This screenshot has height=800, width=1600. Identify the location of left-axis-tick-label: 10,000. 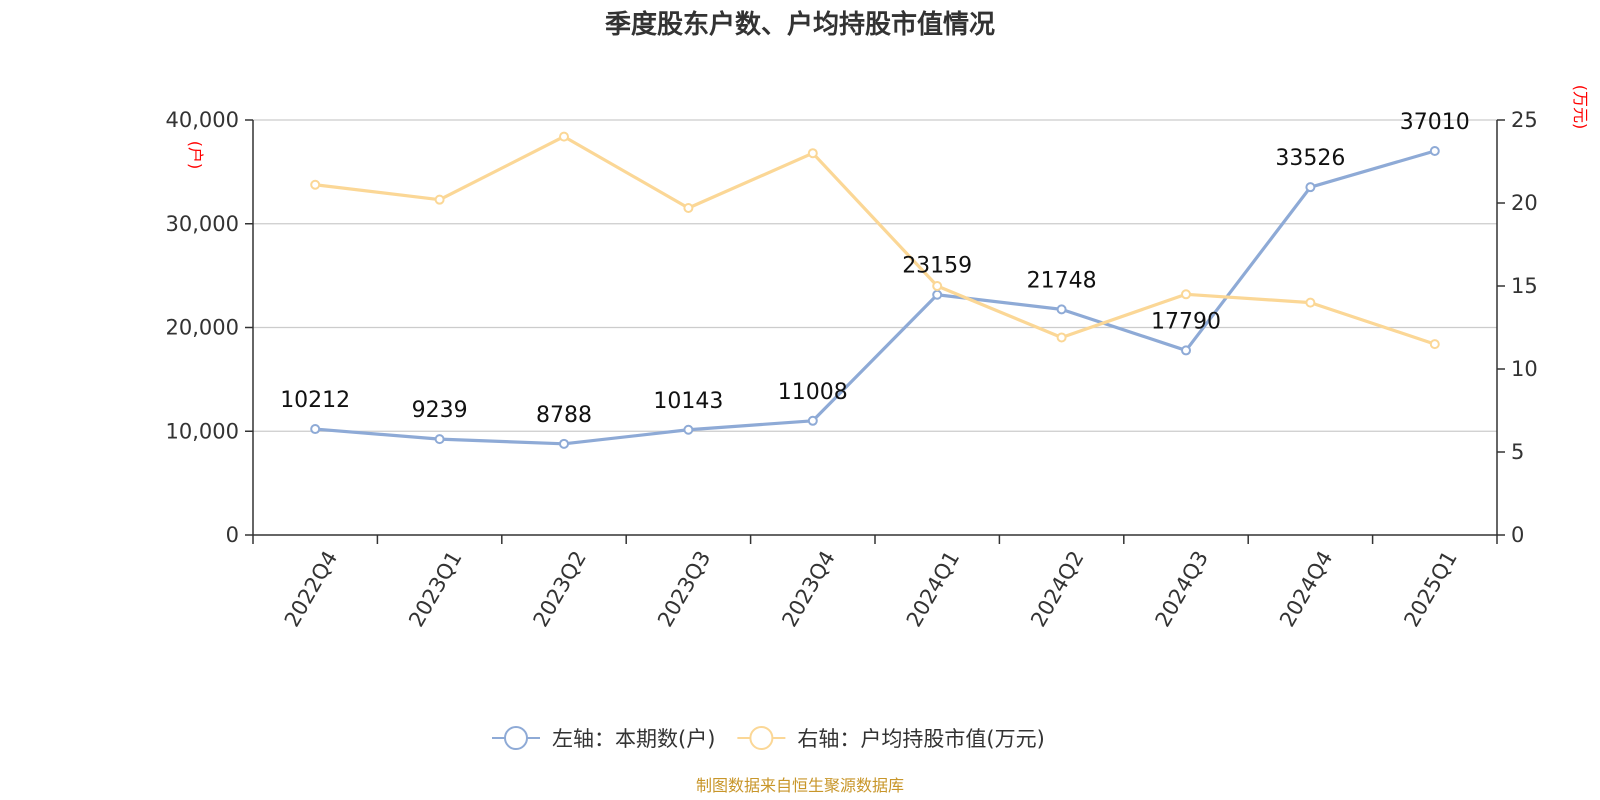
(202, 431).